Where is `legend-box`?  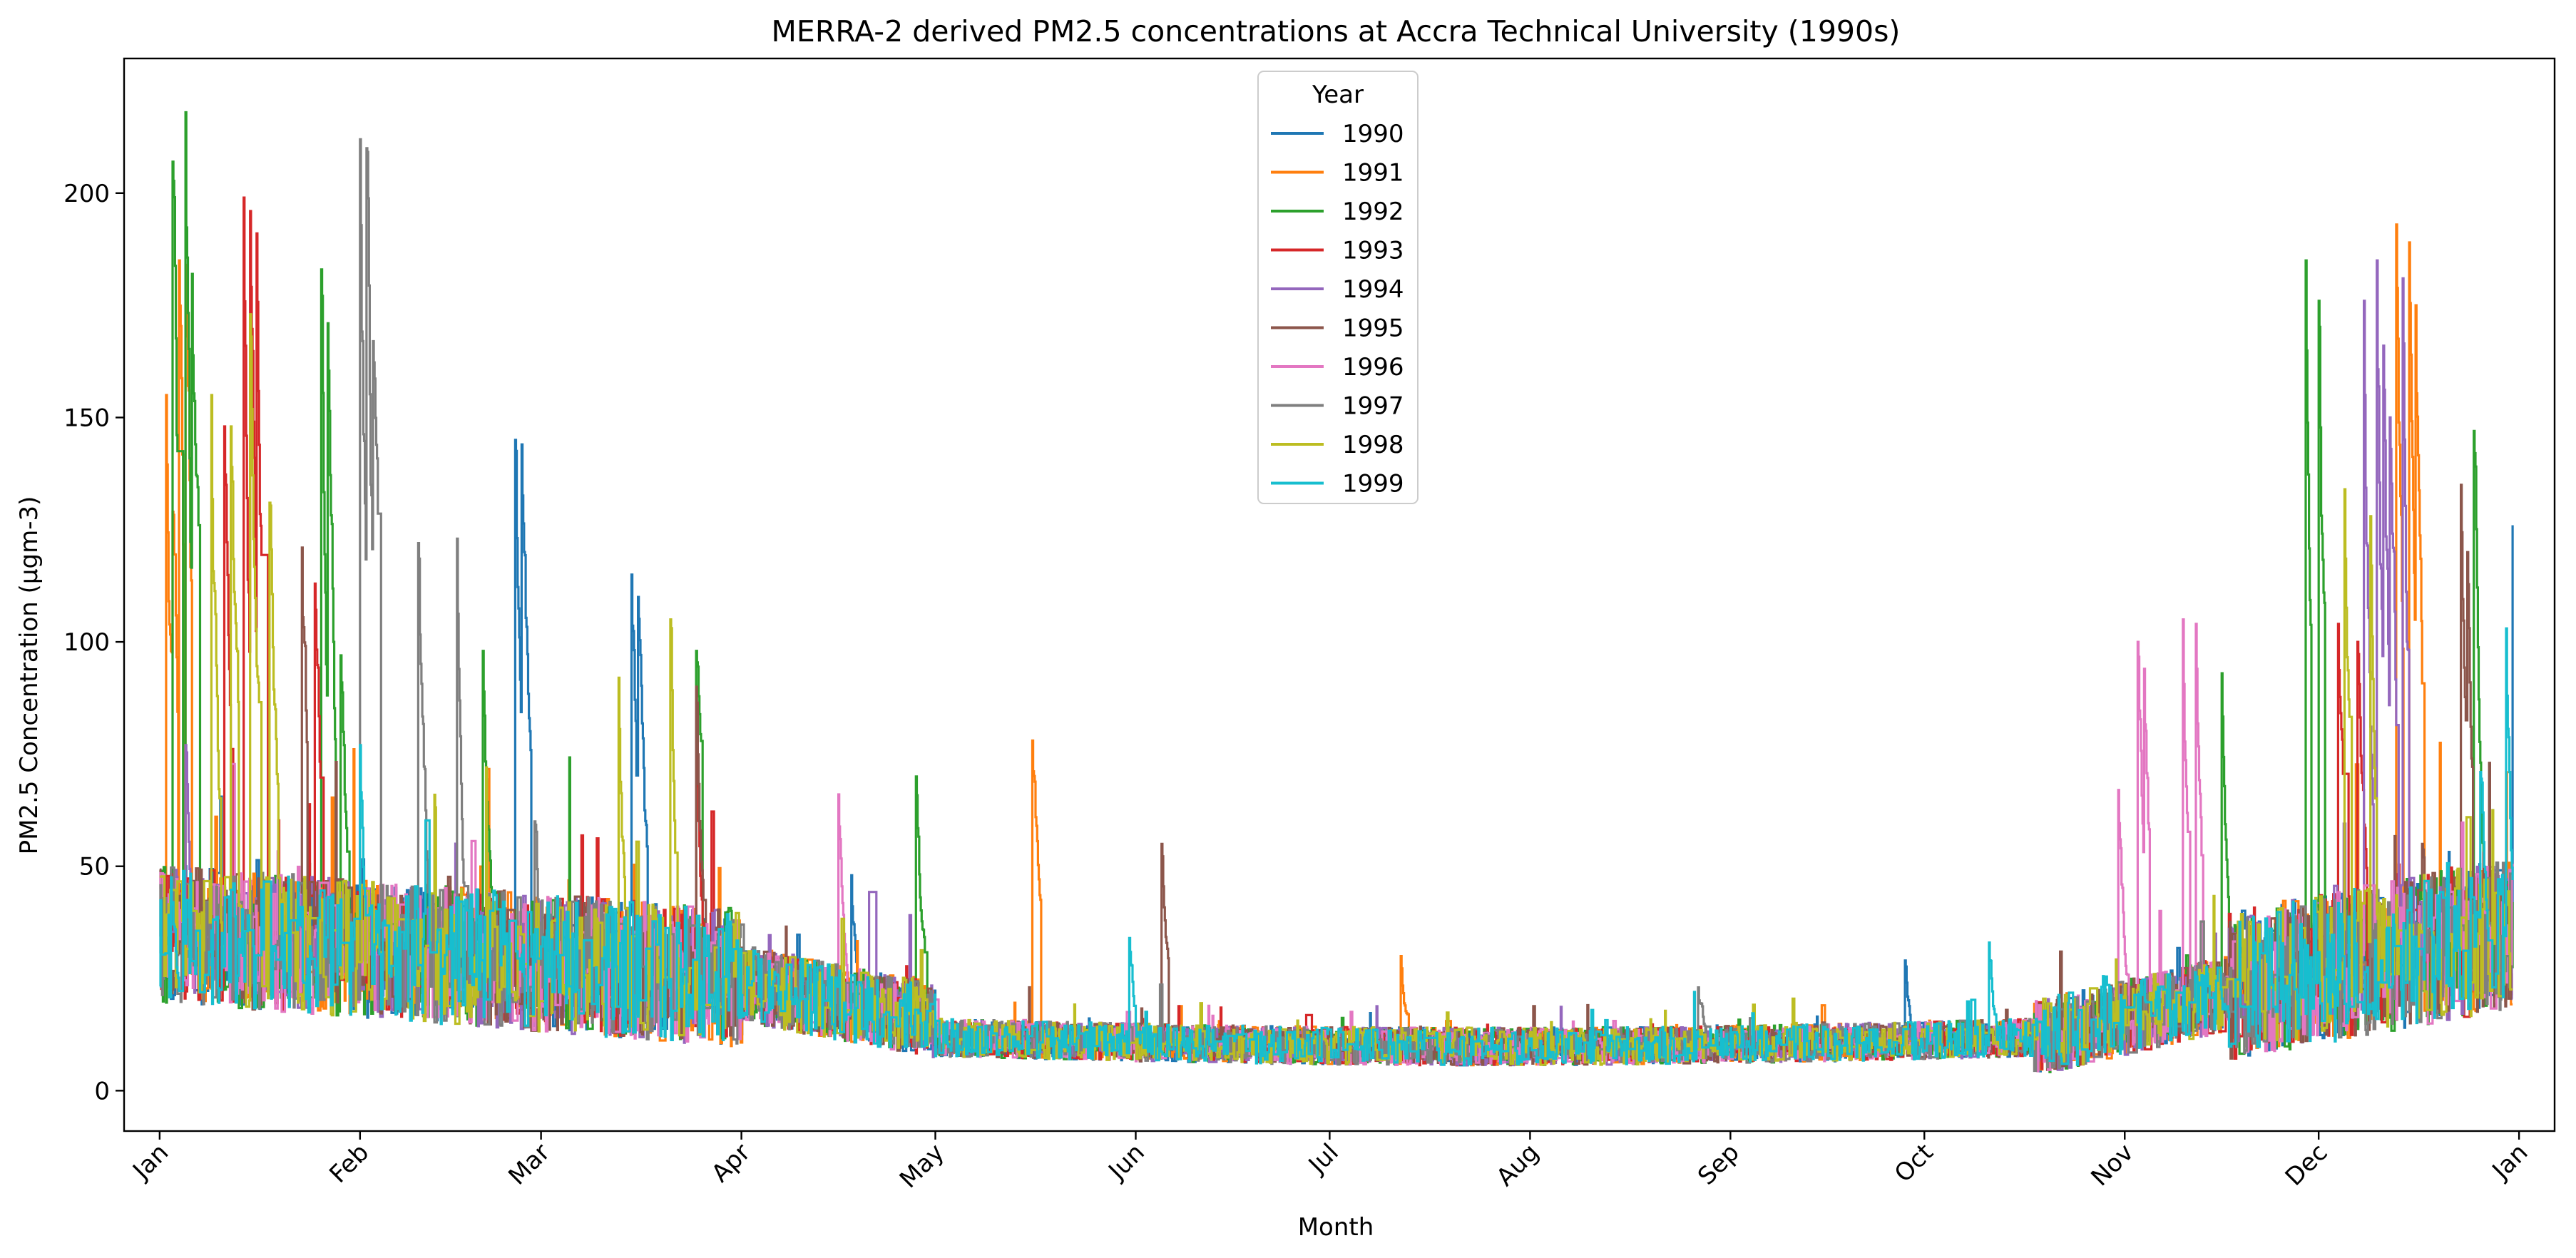
legend-box is located at coordinates (1338, 288).